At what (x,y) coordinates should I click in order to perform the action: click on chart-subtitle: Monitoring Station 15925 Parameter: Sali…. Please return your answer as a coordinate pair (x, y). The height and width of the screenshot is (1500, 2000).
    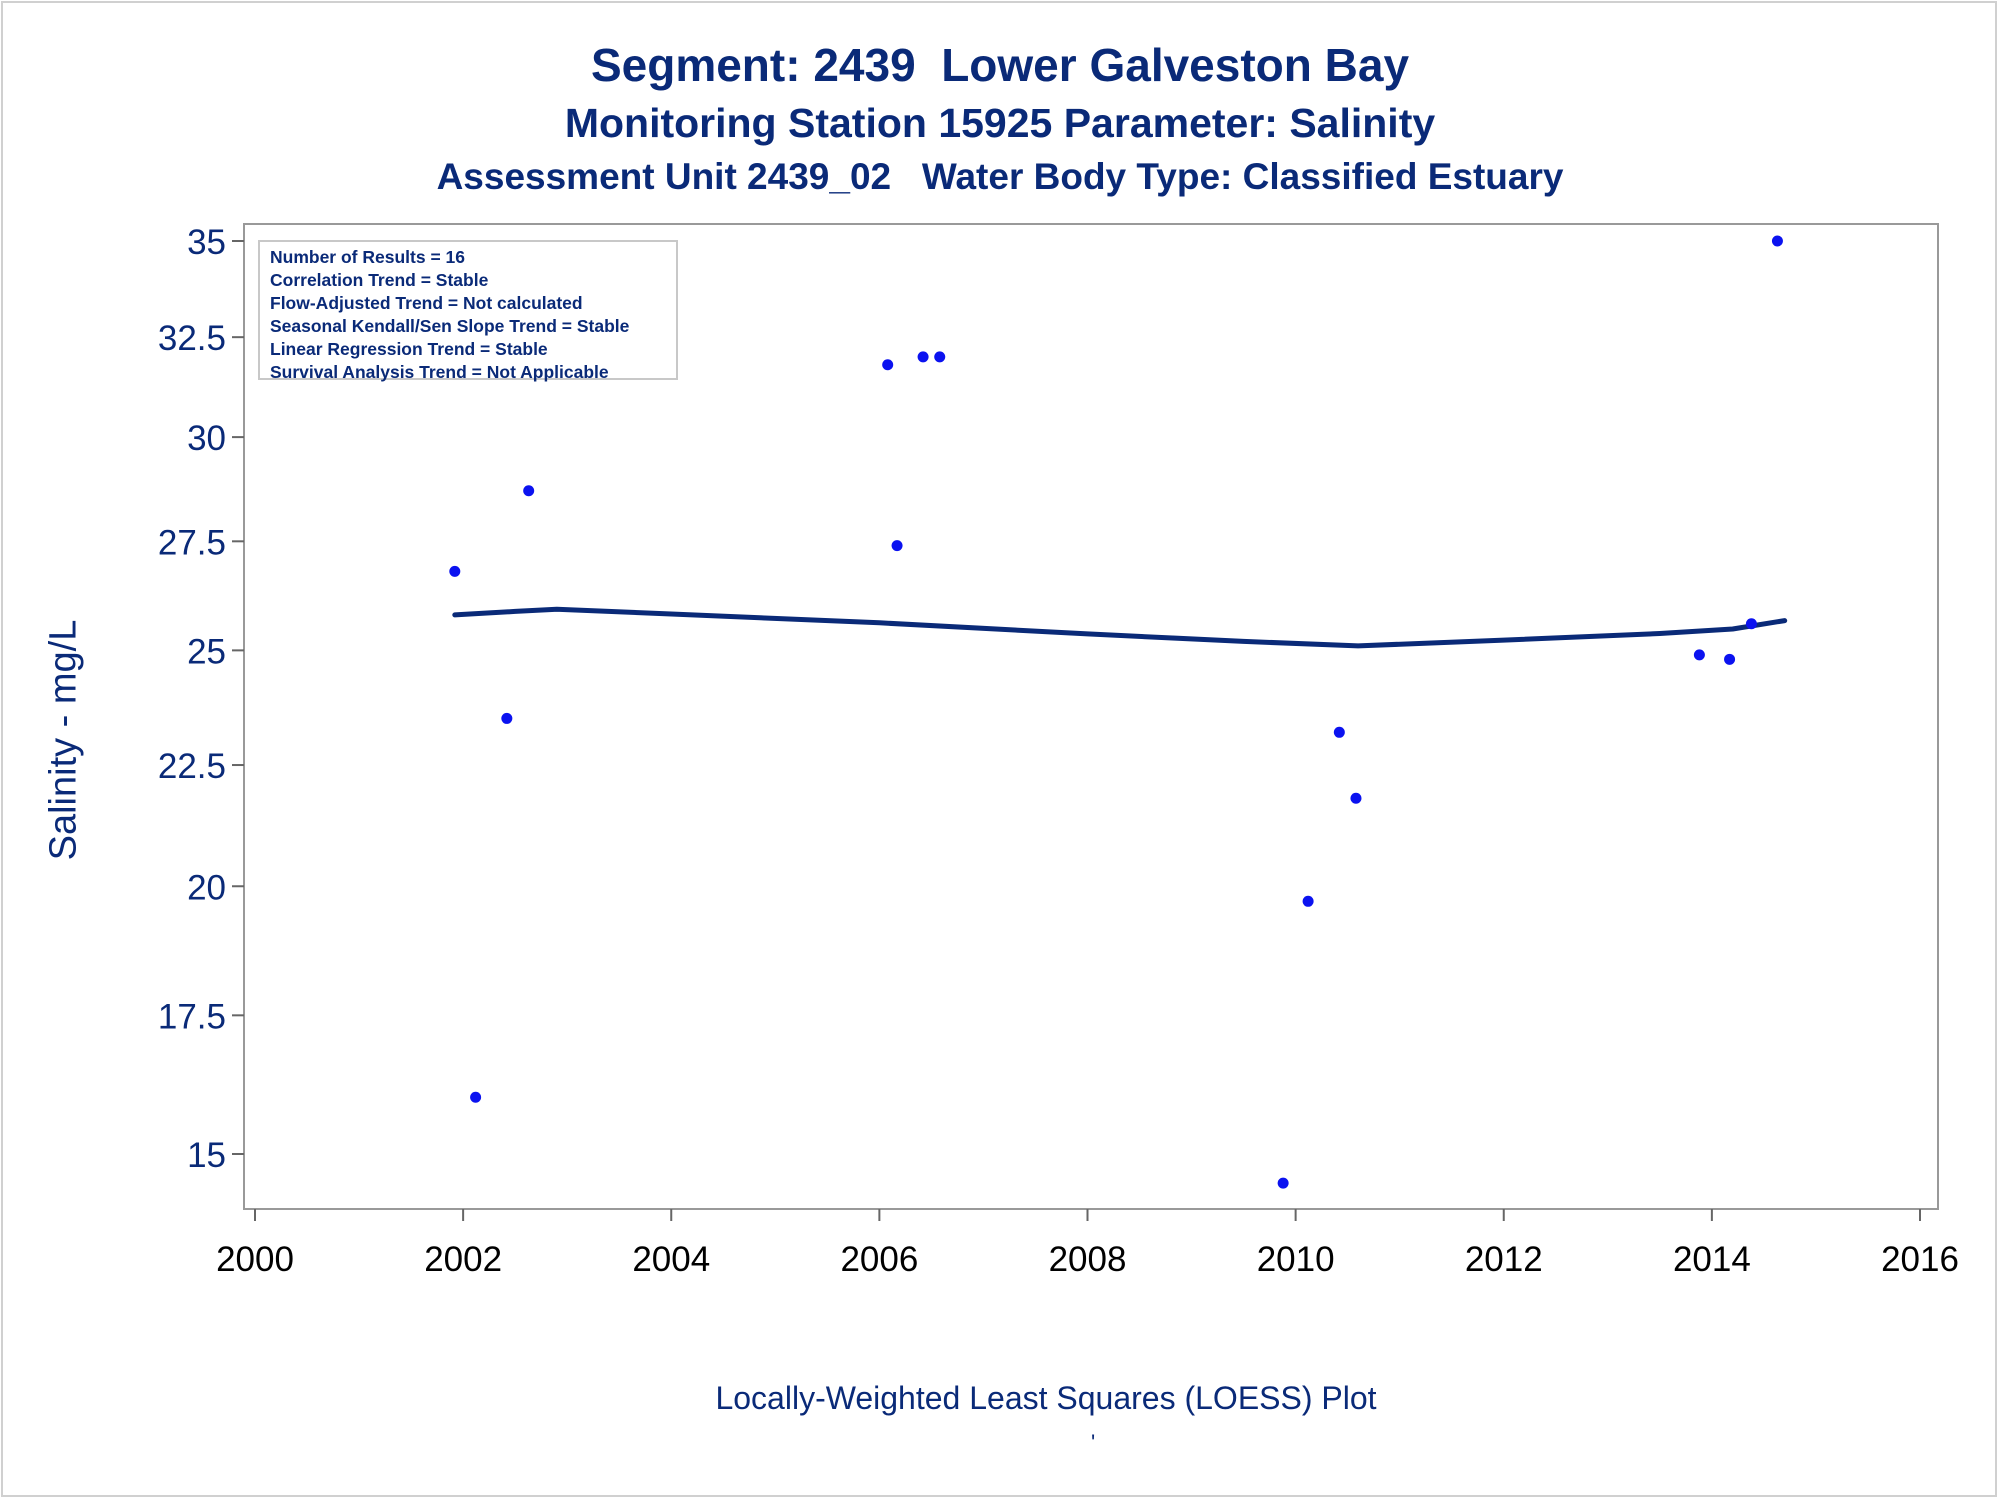
    Looking at the image, I should click on (1000, 123).